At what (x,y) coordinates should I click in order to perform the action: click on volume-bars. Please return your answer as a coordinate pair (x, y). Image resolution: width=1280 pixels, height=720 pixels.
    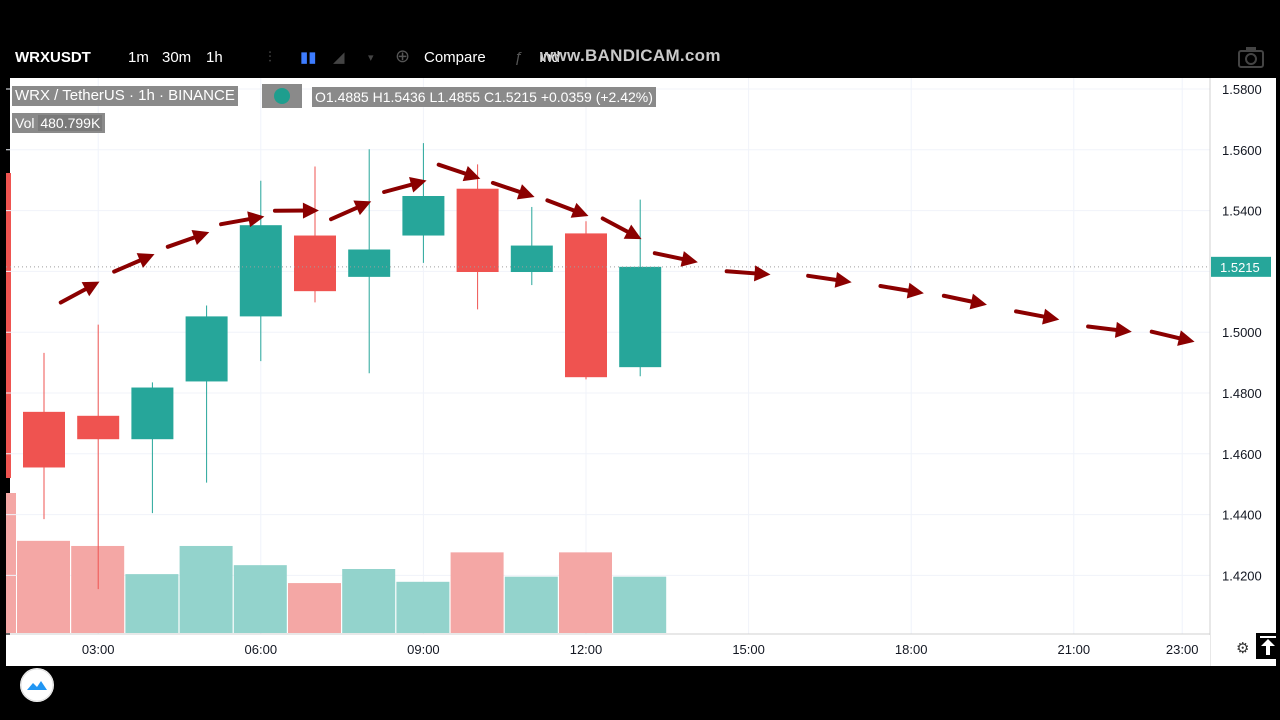
    Looking at the image, I should click on (342, 586).